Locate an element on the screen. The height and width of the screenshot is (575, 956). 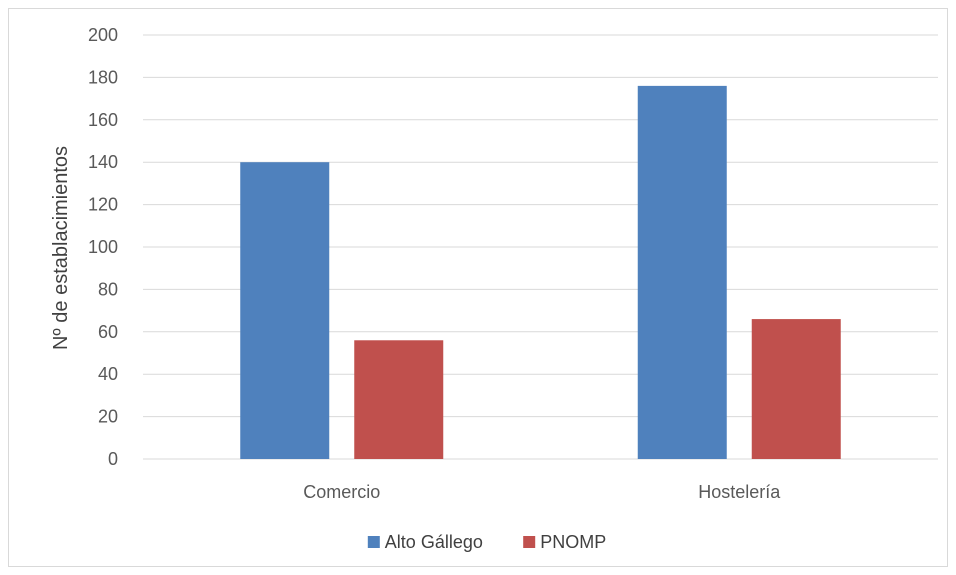
y-axis-ticks: 0 20 40 60 80 100 120 140 160 180 200 is located at coordinates (103, 247).